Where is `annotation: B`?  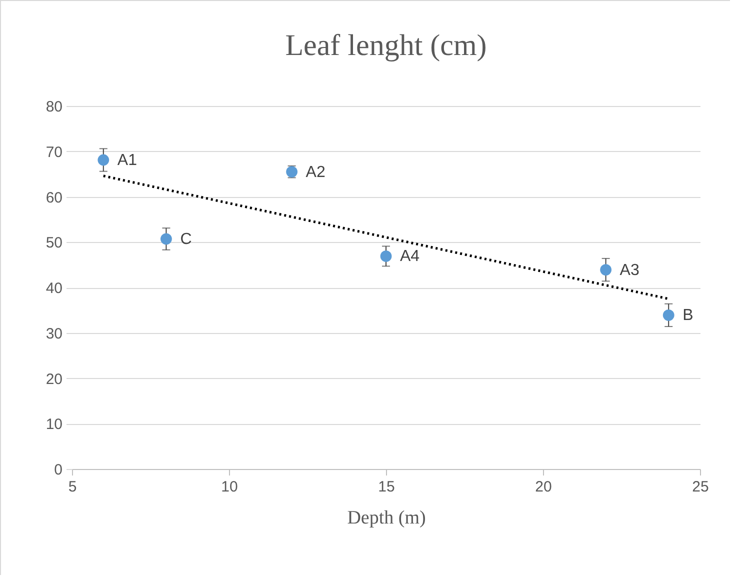
annotation: B is located at coordinates (688, 315).